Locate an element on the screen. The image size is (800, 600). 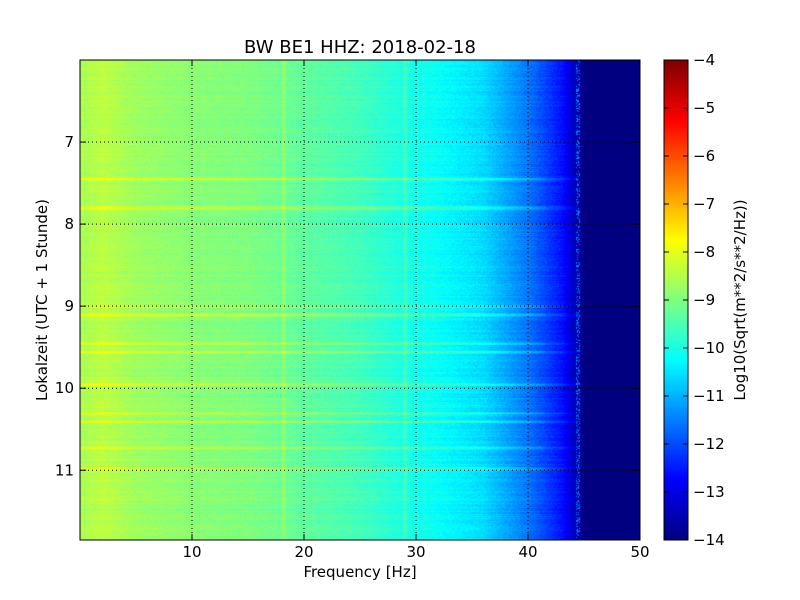
x-tick-label: 30 is located at coordinates (415, 552).